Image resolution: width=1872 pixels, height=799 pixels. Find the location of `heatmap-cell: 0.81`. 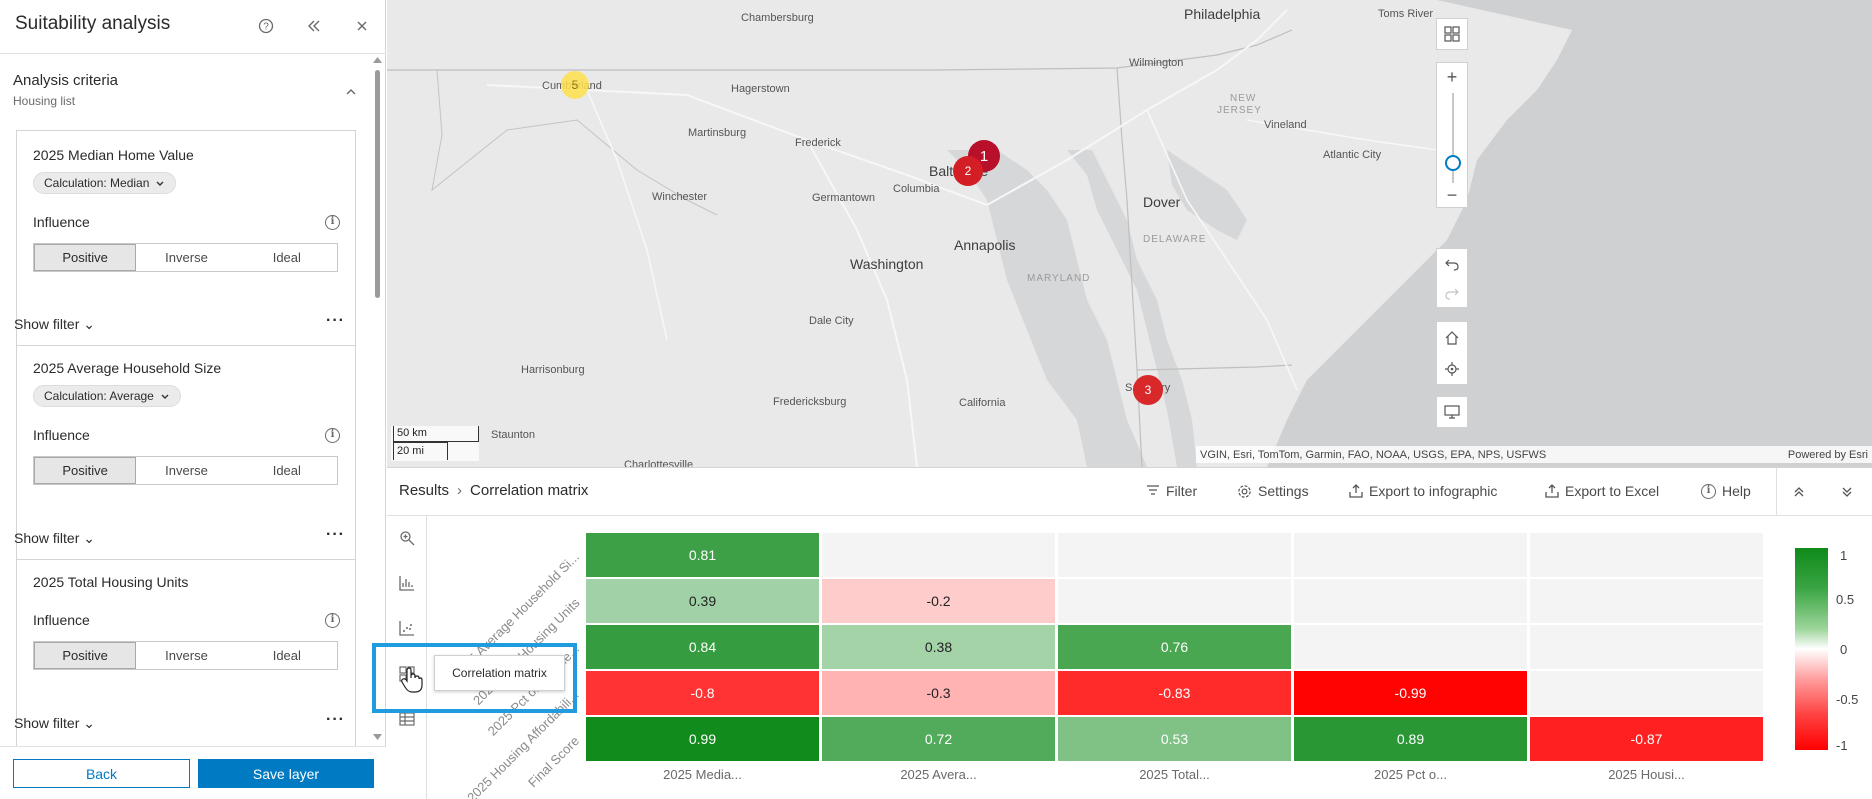

heatmap-cell: 0.81 is located at coordinates (702, 555).